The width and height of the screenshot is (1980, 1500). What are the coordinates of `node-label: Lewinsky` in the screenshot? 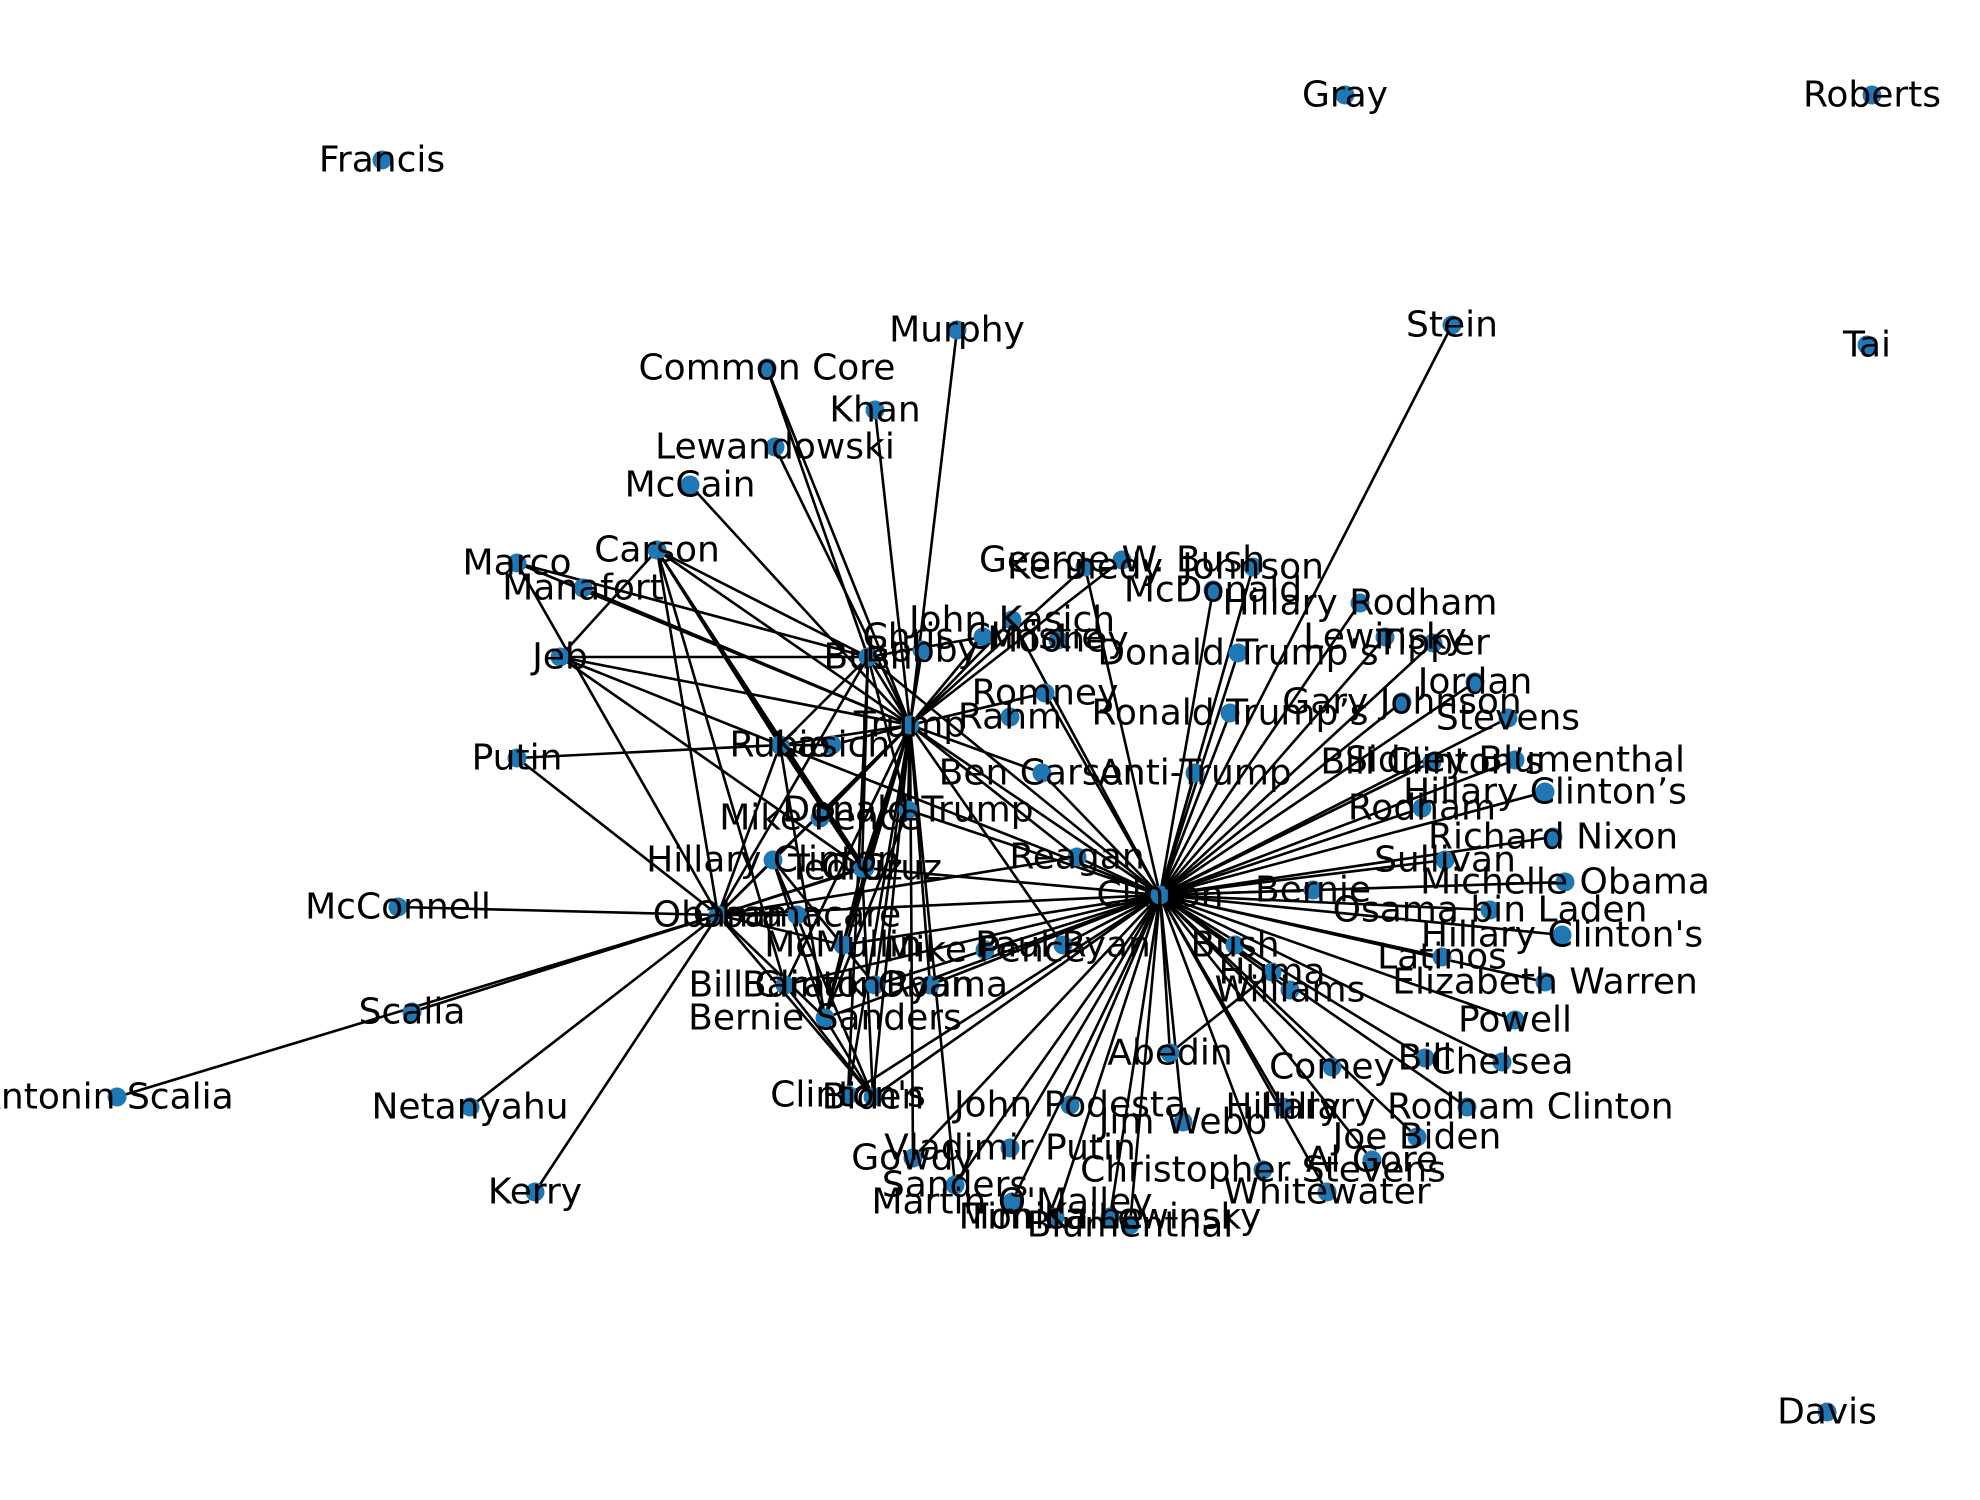 It's located at (1384, 637).